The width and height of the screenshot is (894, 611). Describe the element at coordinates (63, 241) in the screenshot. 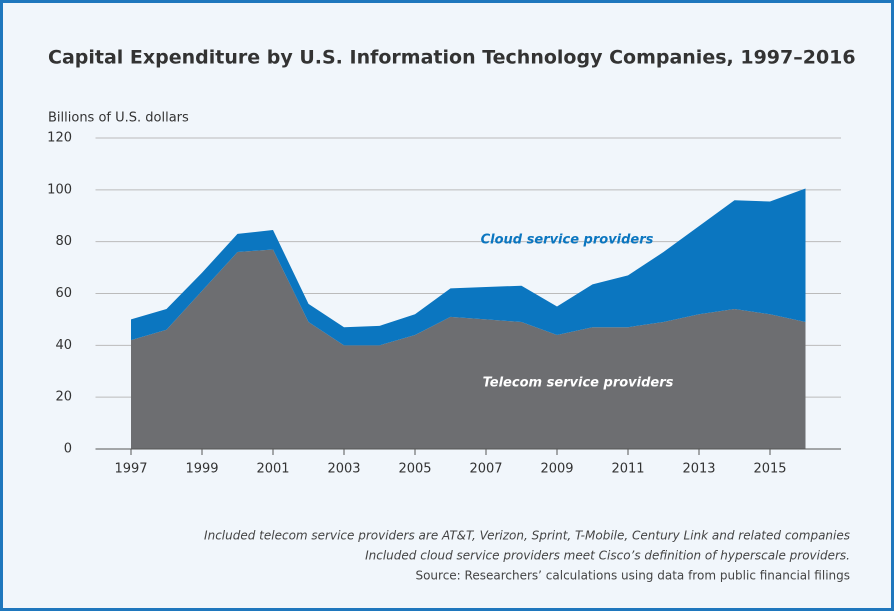

I see `y-tick-label: 80` at that location.